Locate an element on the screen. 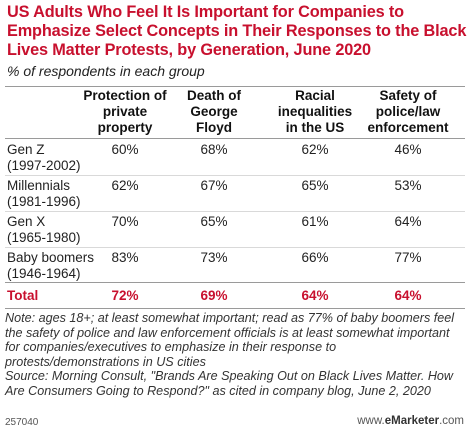  total-cell: 69% is located at coordinates (214, 295).